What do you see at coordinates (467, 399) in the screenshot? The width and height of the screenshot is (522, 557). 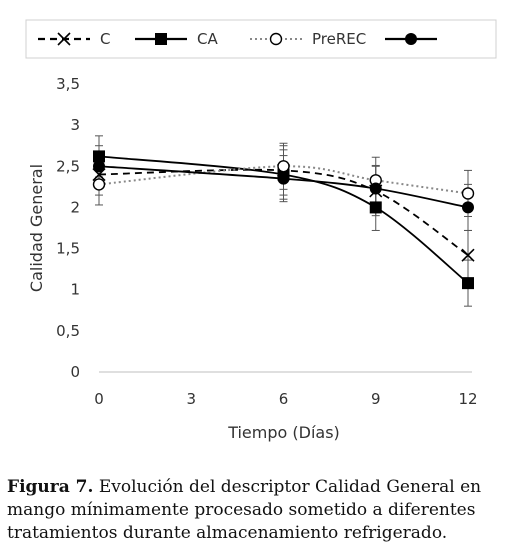 I see `x-tick-label: 12` at bounding box center [467, 399].